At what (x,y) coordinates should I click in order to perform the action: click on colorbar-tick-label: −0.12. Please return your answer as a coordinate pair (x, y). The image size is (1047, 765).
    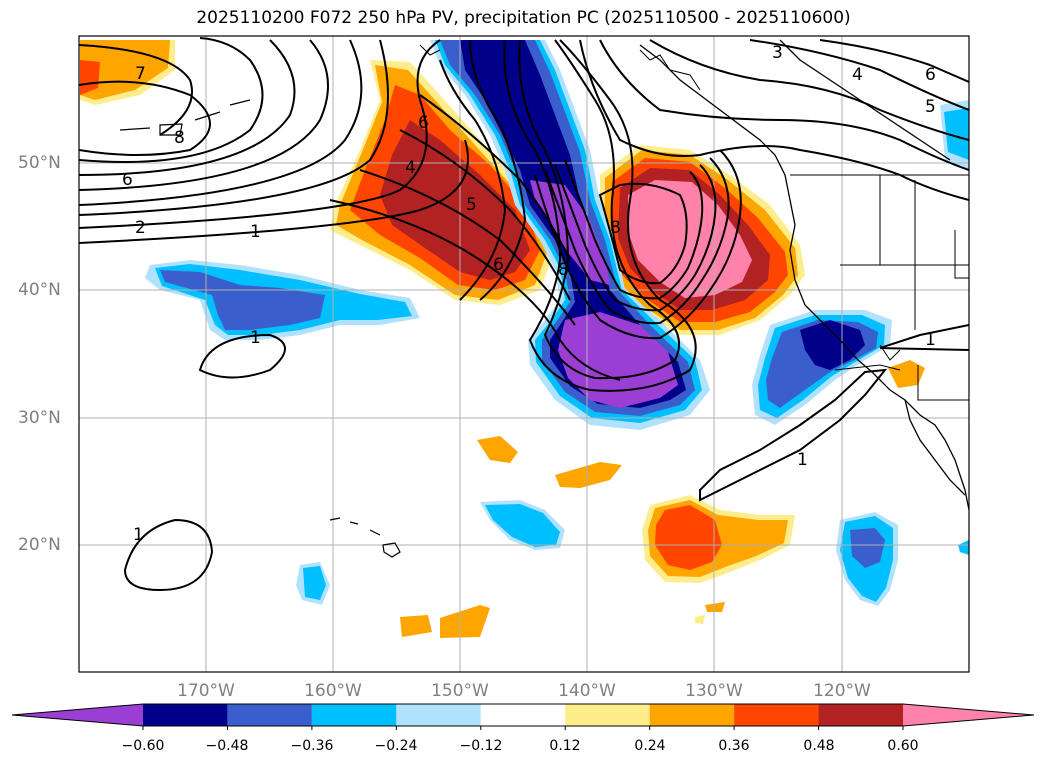
    Looking at the image, I should click on (481, 746).